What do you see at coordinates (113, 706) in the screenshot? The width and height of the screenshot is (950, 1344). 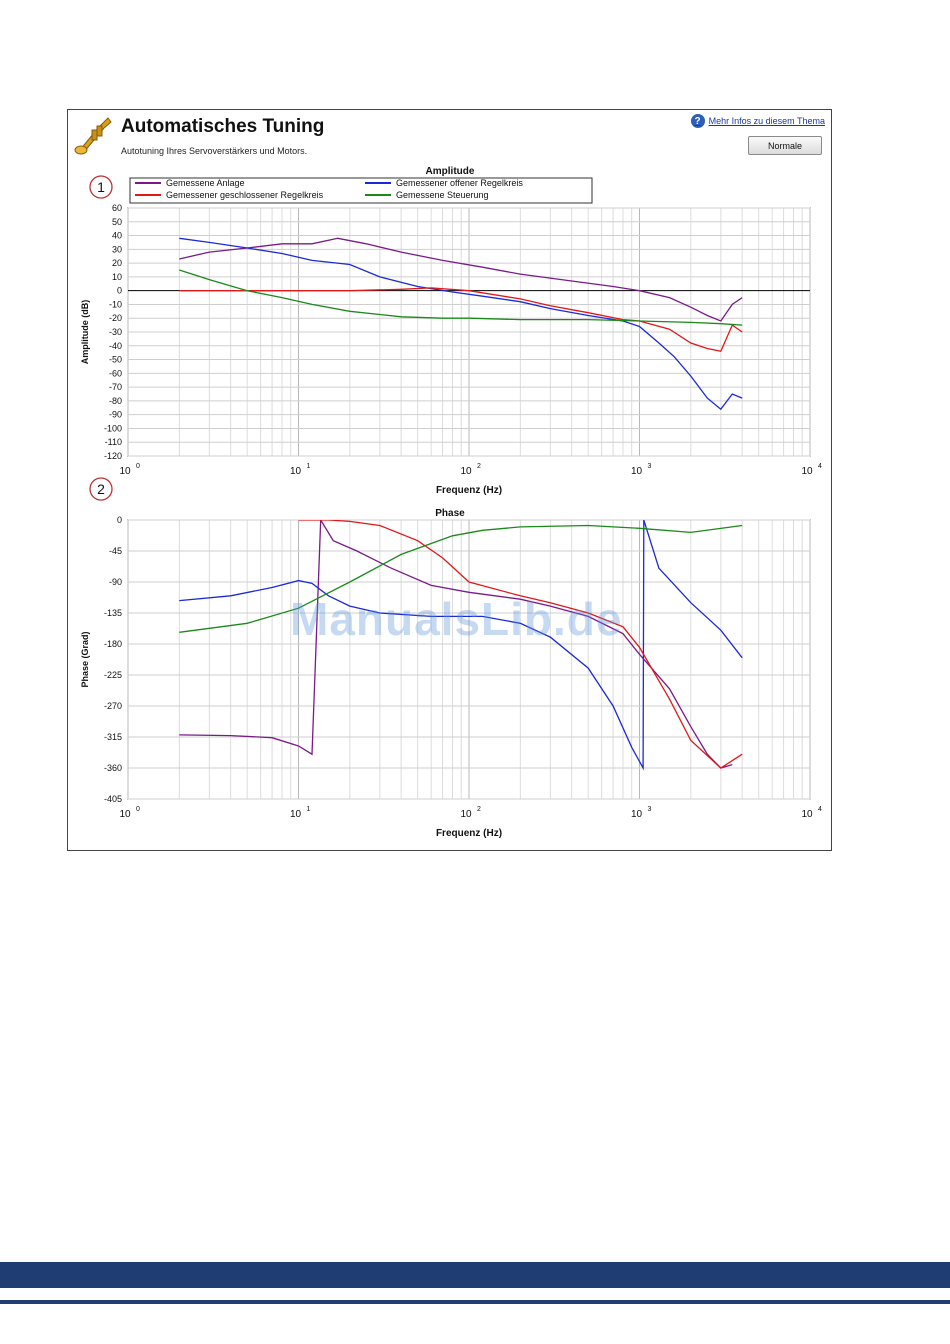 I see `y-tick-label: -270` at bounding box center [113, 706].